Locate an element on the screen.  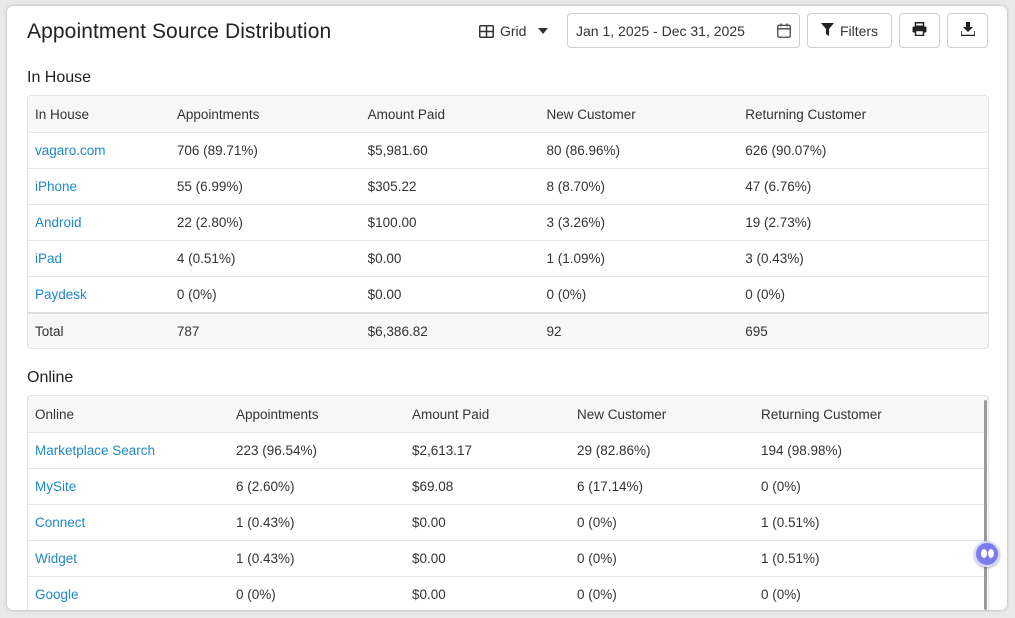
source-link-iphone: iPhone is located at coordinates (56, 186).